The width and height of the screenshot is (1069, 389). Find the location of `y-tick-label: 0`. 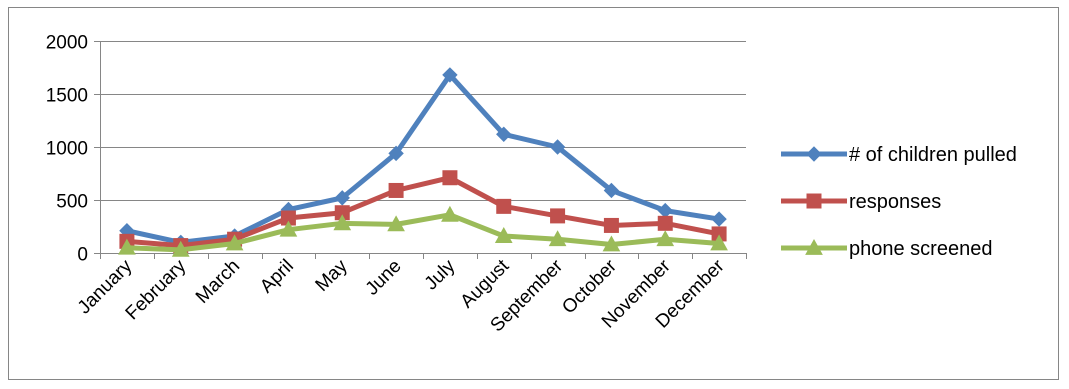

y-tick-label: 0 is located at coordinates (82, 255).